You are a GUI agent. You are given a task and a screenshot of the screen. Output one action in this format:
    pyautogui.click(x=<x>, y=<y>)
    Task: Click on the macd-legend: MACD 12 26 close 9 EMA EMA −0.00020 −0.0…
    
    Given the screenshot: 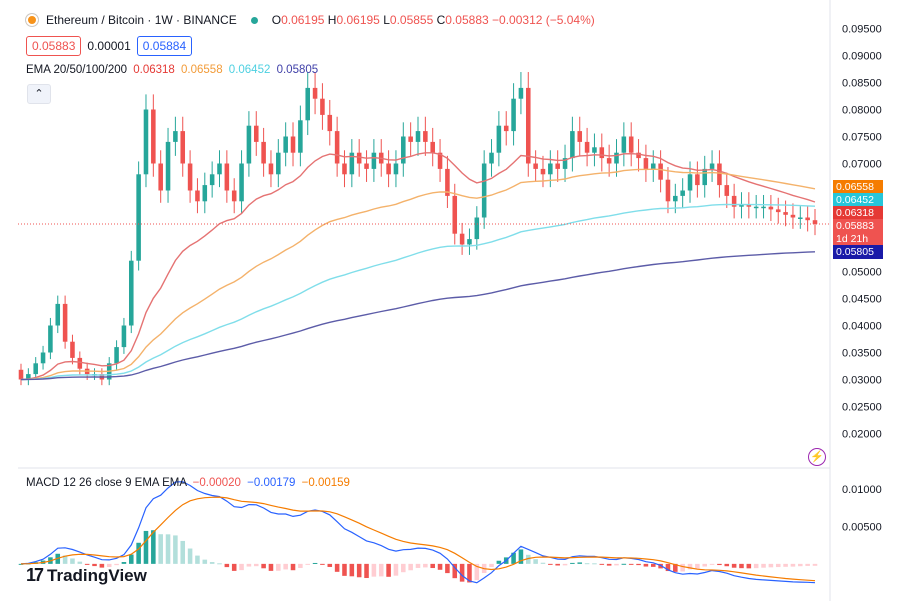 What is the action you would take?
    pyautogui.click(x=188, y=483)
    